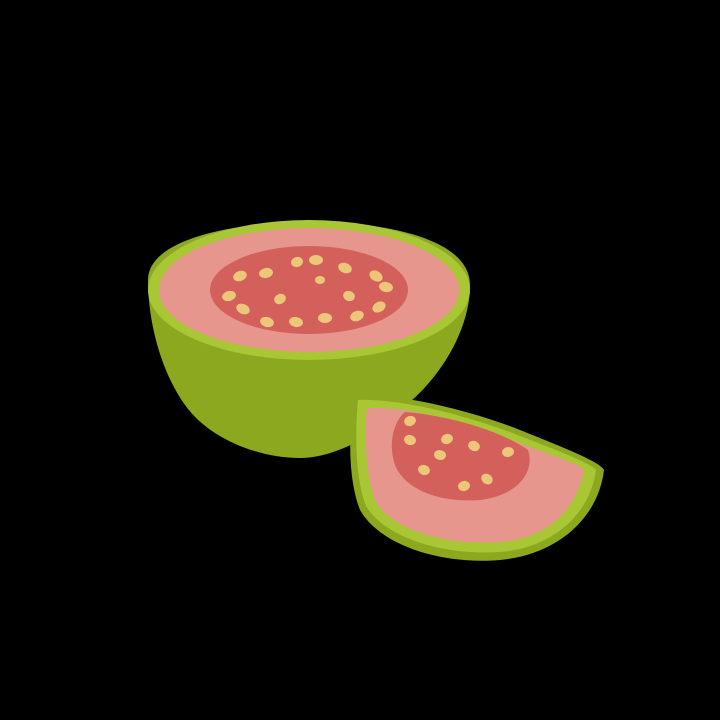  I want to click on guava-wedge-seeds, so click(459, 453).